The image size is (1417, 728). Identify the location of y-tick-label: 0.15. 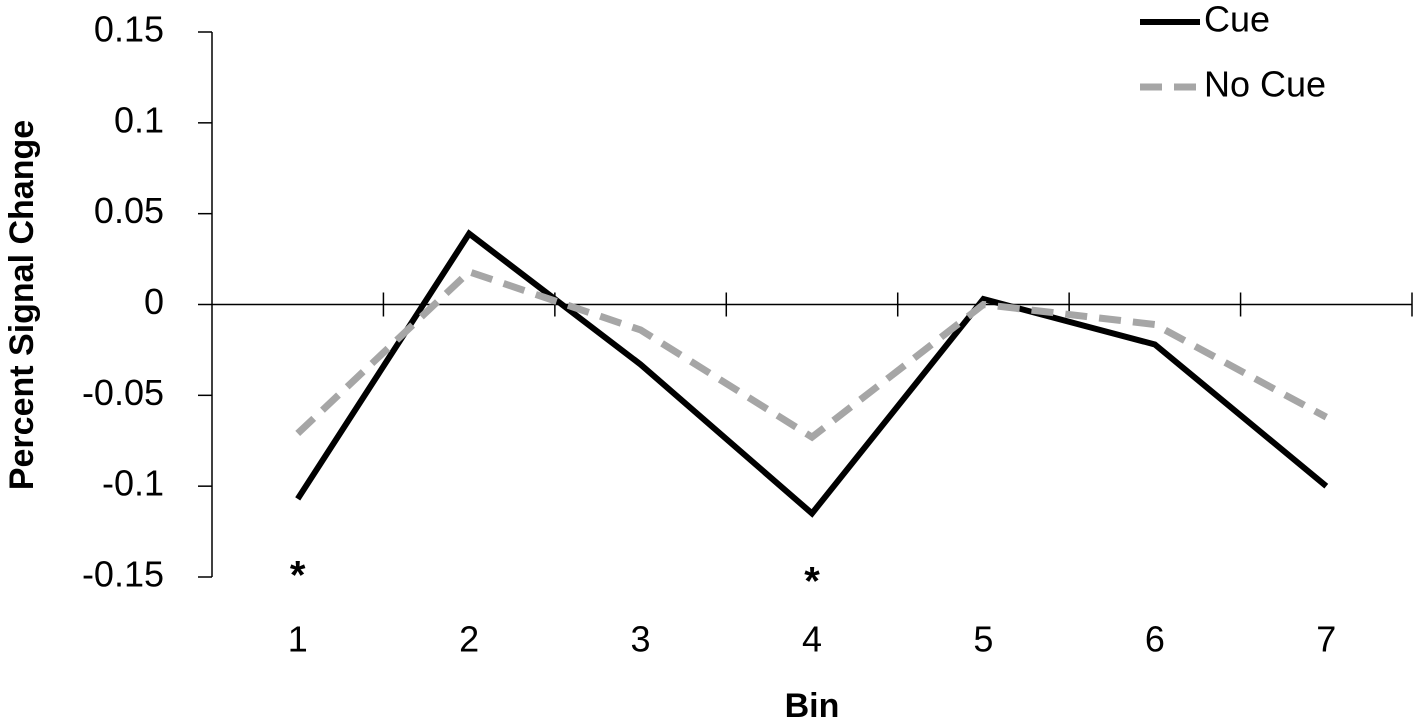
(129, 29).